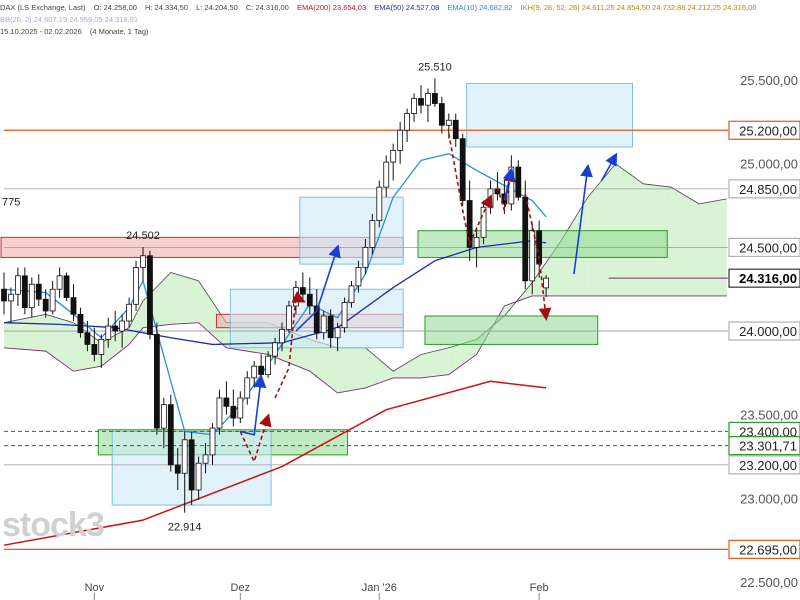 This screenshot has width=800, height=600. Describe the element at coordinates (769, 582) in the screenshot. I see `y-axis-label: 22.500,00` at that location.